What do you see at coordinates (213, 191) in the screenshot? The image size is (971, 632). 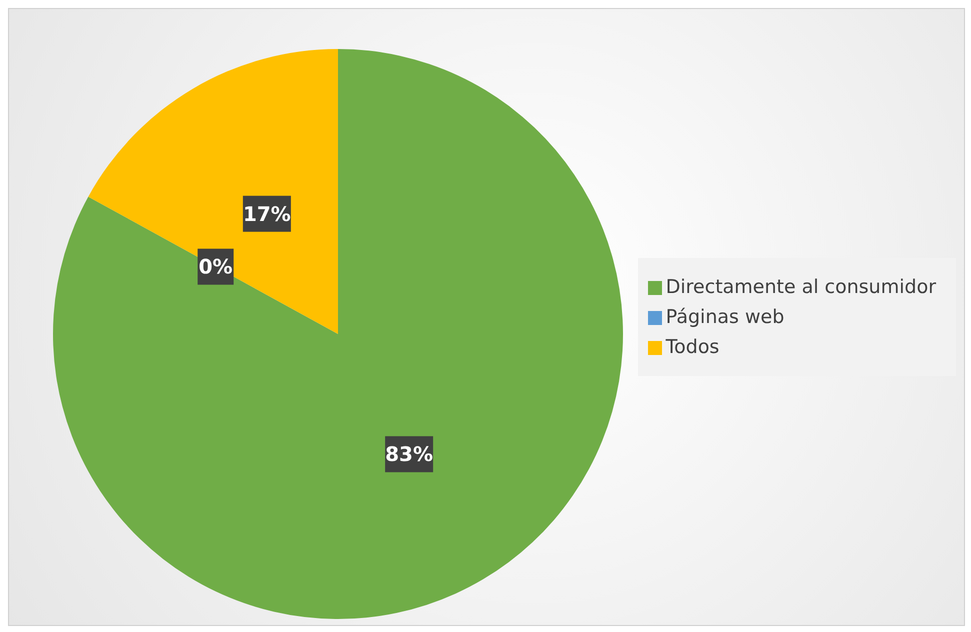 I see `pie-slice` at bounding box center [213, 191].